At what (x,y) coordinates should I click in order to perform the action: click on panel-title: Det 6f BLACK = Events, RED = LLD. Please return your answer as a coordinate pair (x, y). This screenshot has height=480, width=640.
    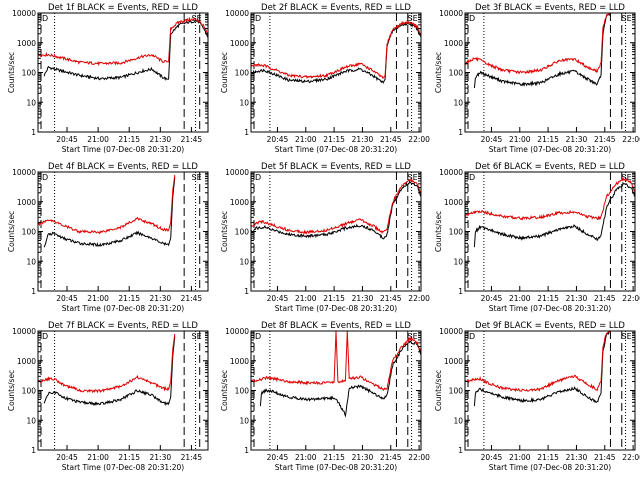
    Looking at the image, I should click on (550, 167).